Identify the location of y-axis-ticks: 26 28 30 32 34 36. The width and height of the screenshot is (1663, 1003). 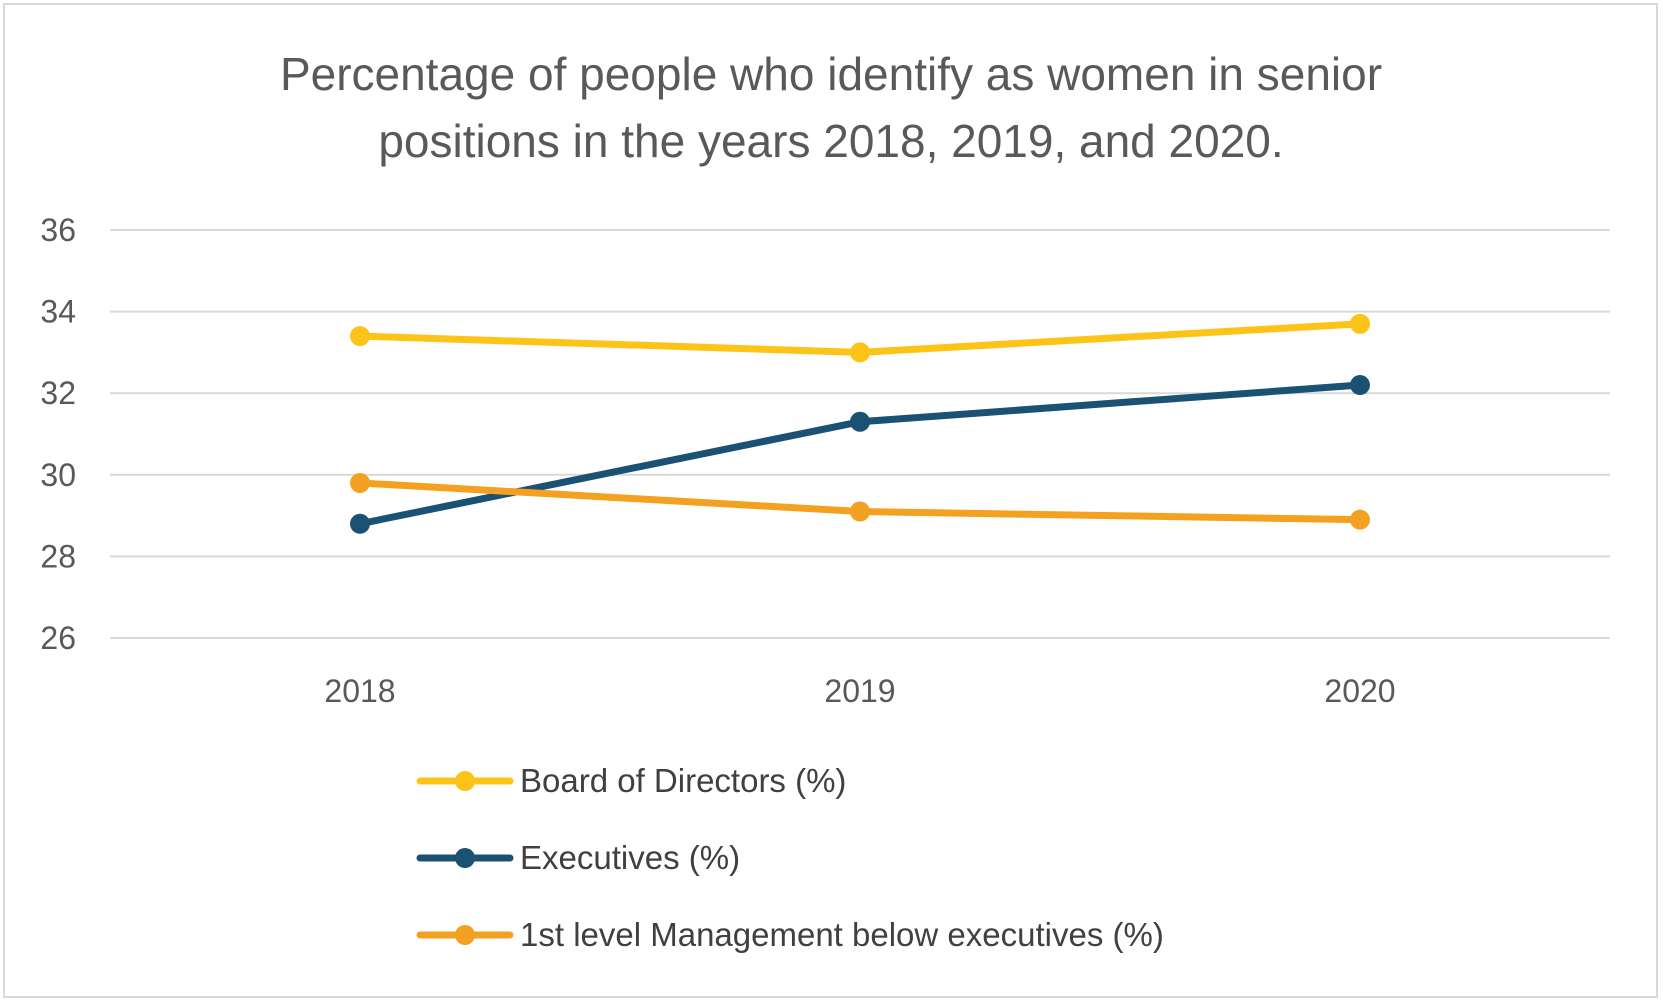
(58, 434).